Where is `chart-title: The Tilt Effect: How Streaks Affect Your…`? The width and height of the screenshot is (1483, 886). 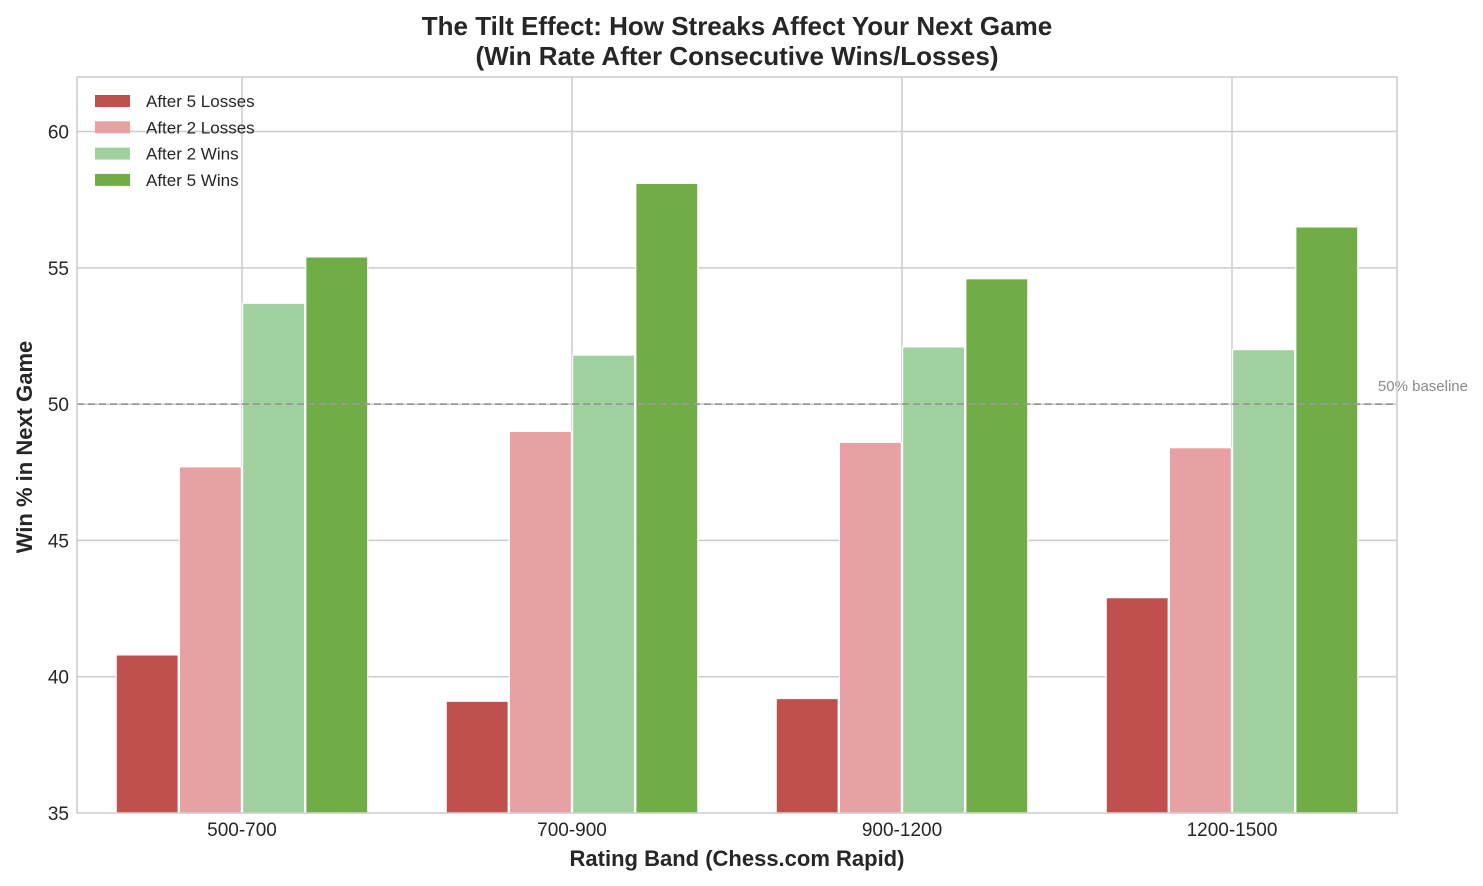 chart-title: The Tilt Effect: How Streaks Affect Your… is located at coordinates (737, 26).